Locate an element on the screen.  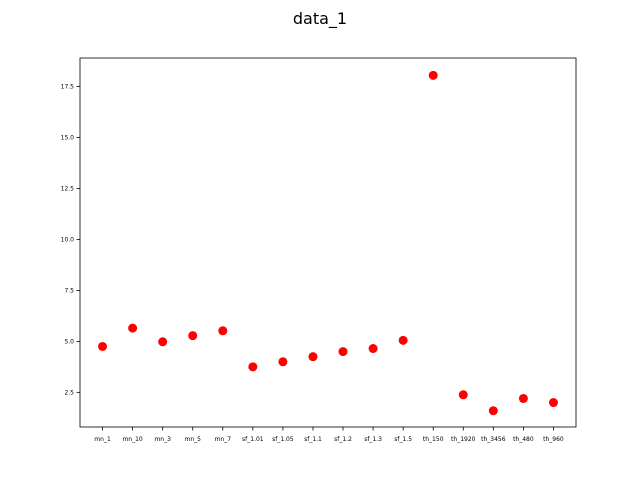
y-tick-label: 10.0 is located at coordinates (68, 239).